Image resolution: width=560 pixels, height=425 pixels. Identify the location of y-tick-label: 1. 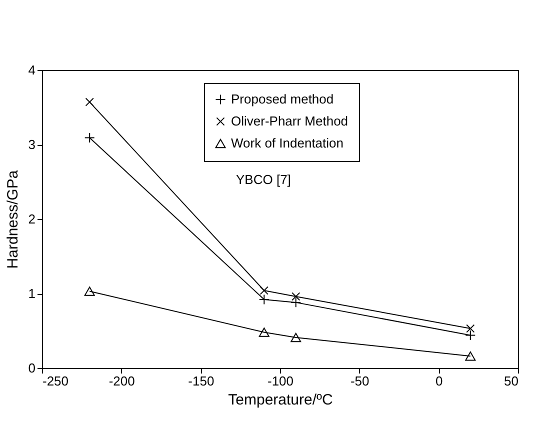
(32, 293).